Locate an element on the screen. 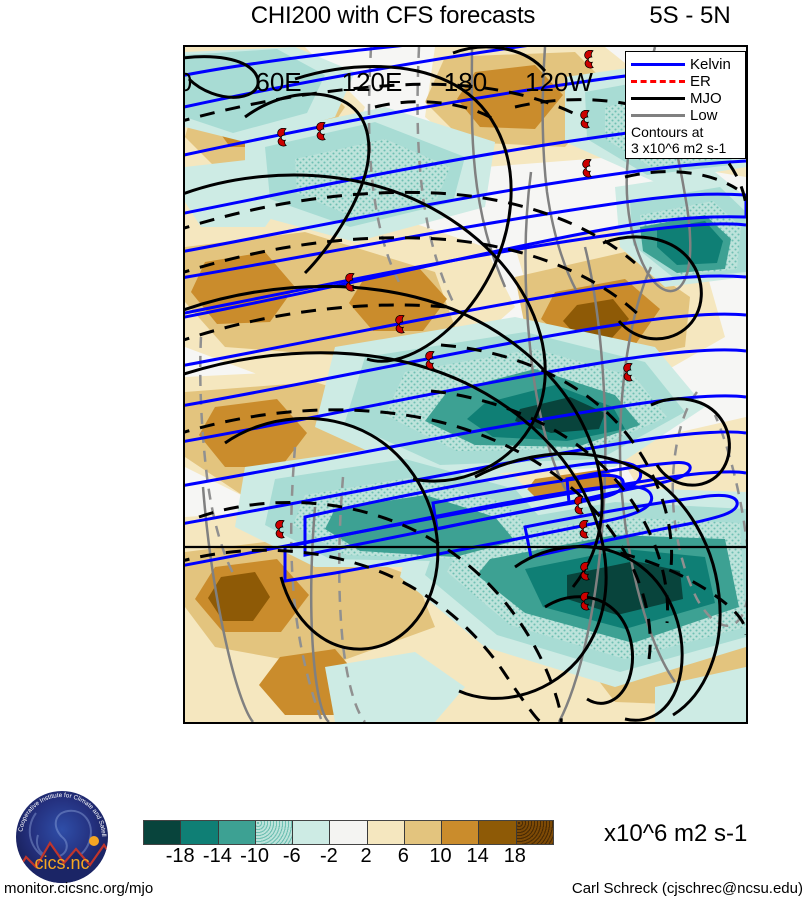  colorbar-tick--14: -14 is located at coordinates (217, 856).